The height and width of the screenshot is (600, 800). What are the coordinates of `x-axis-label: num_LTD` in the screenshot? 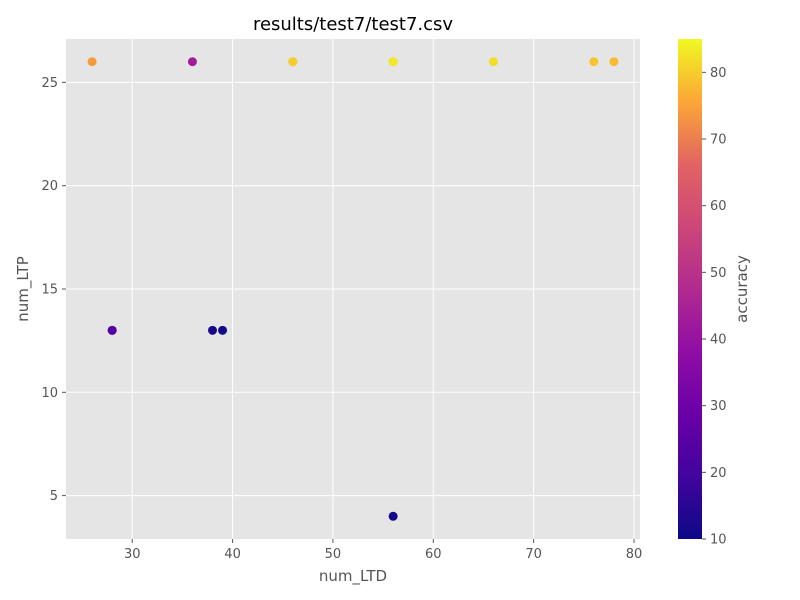 It's located at (353, 576).